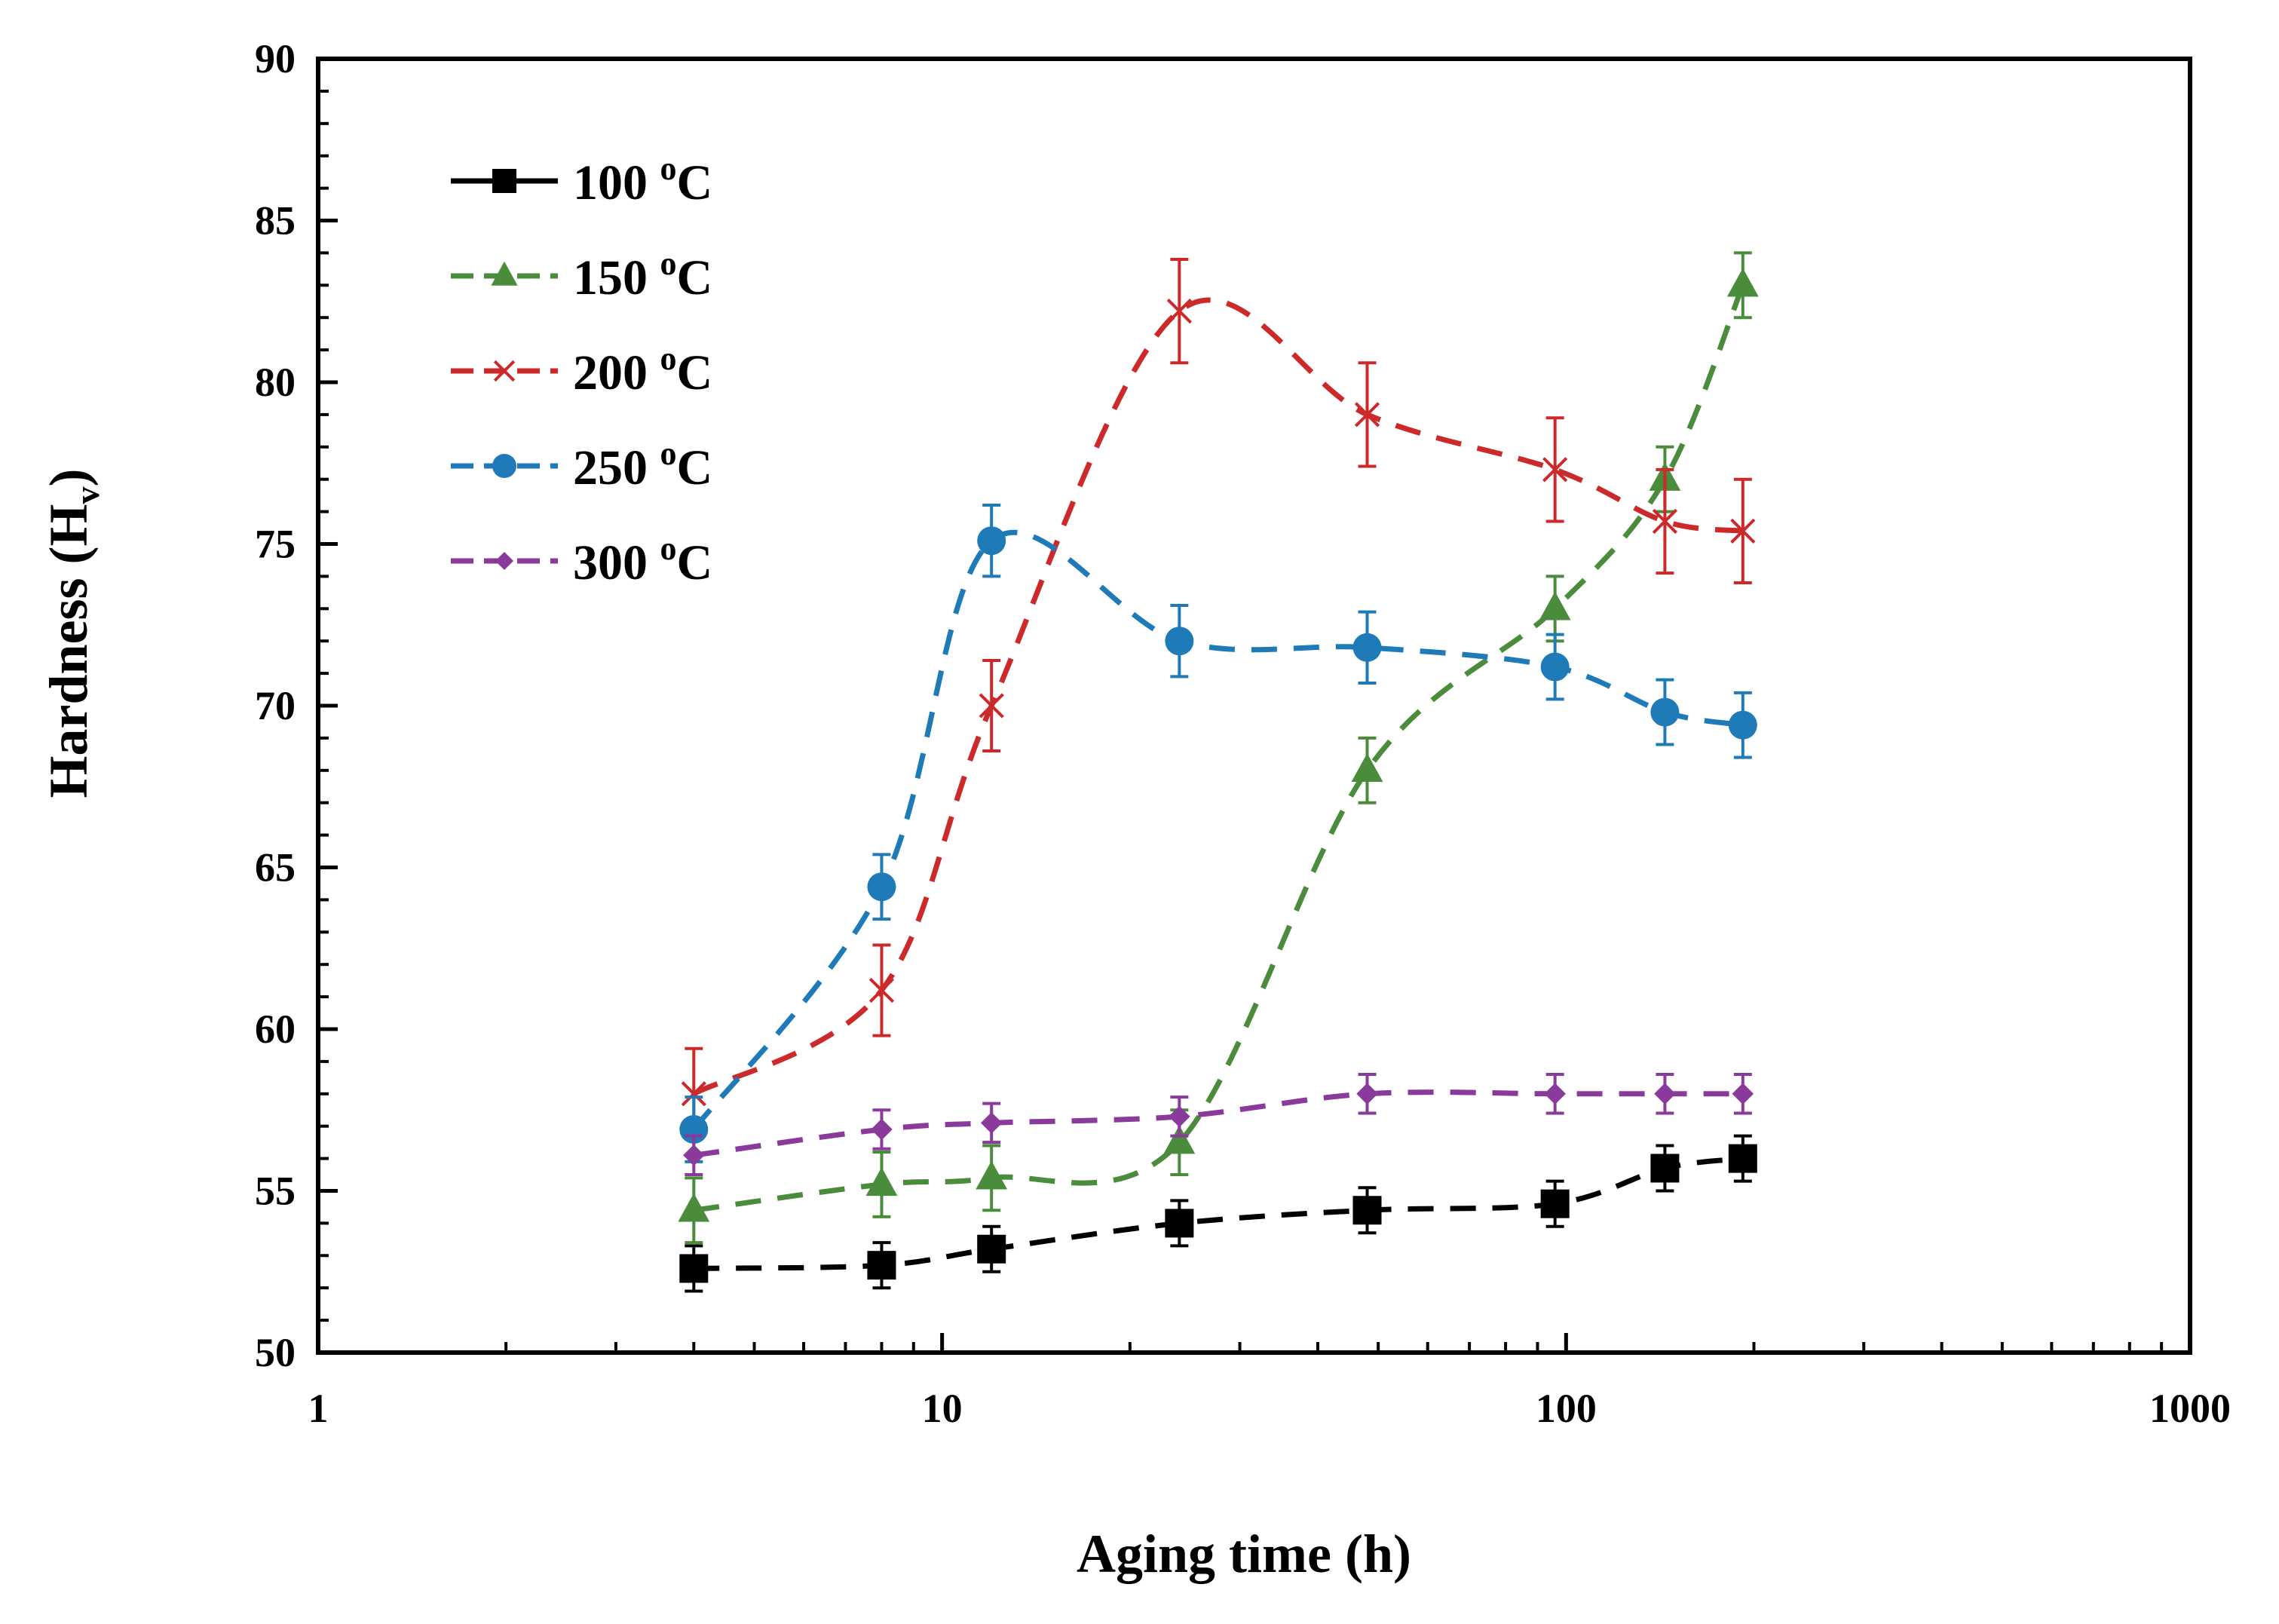  What do you see at coordinates (275, 59) in the screenshot?
I see `y-tick-label: 90` at bounding box center [275, 59].